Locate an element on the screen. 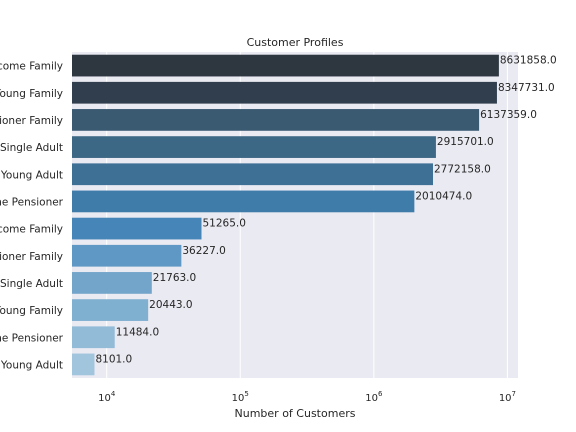 The width and height of the screenshot is (576, 432). y-tick-label: Single Adult is located at coordinates (31, 284).